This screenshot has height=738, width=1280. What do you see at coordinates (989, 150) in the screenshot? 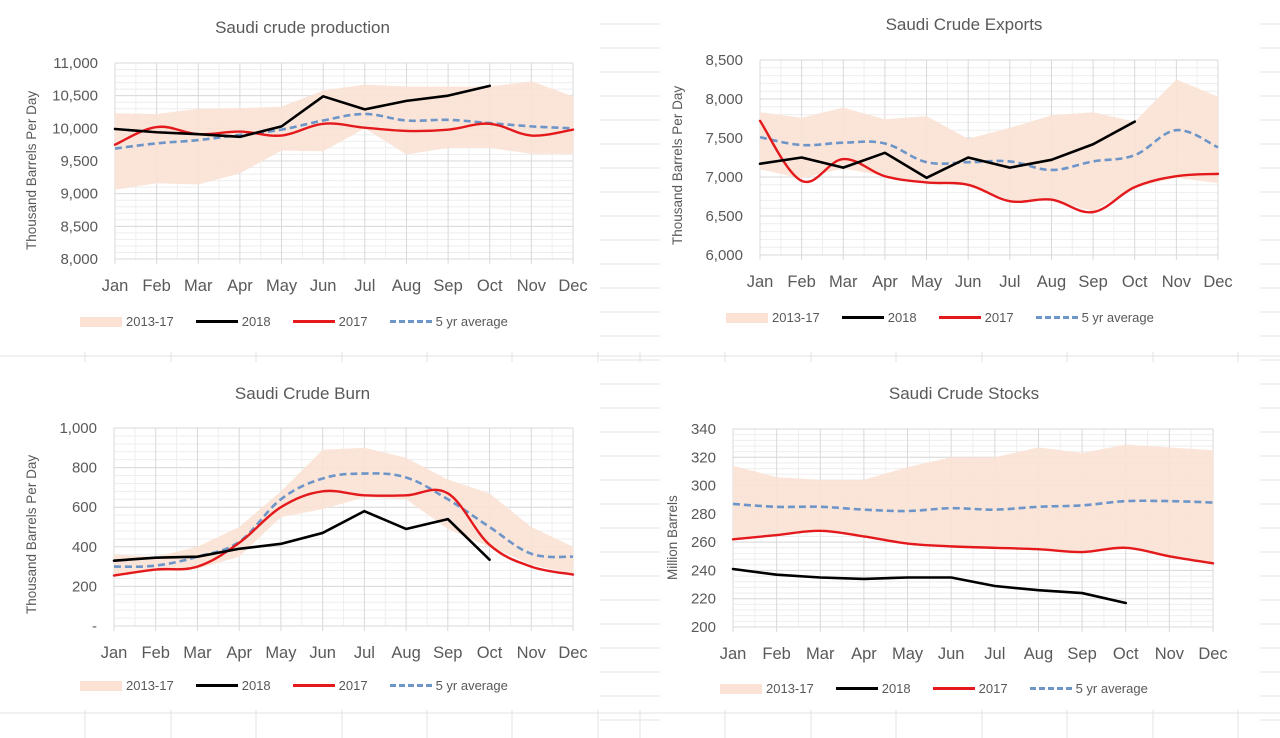
I see `series-5yr-average` at bounding box center [989, 150].